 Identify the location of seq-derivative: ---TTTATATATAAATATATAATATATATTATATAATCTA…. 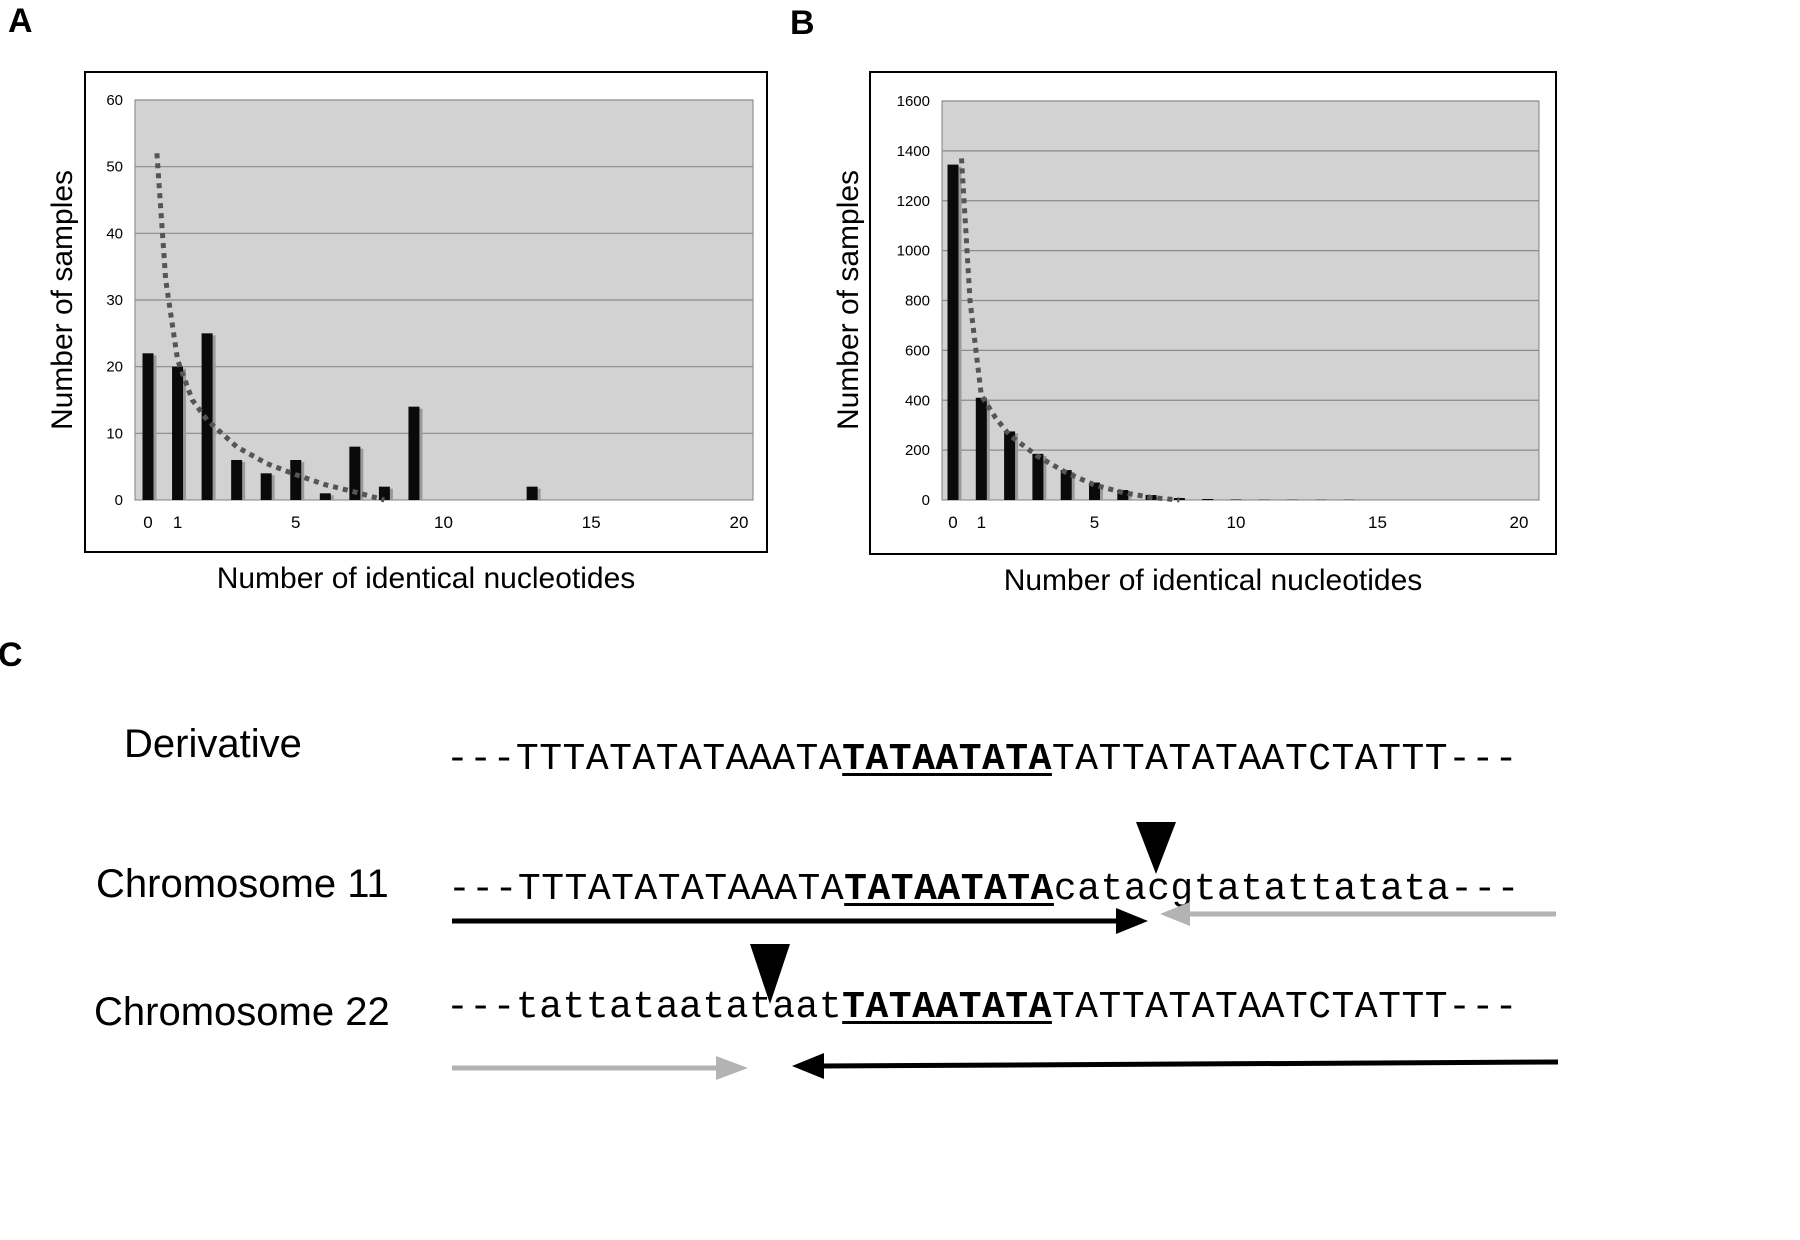
(982, 759).